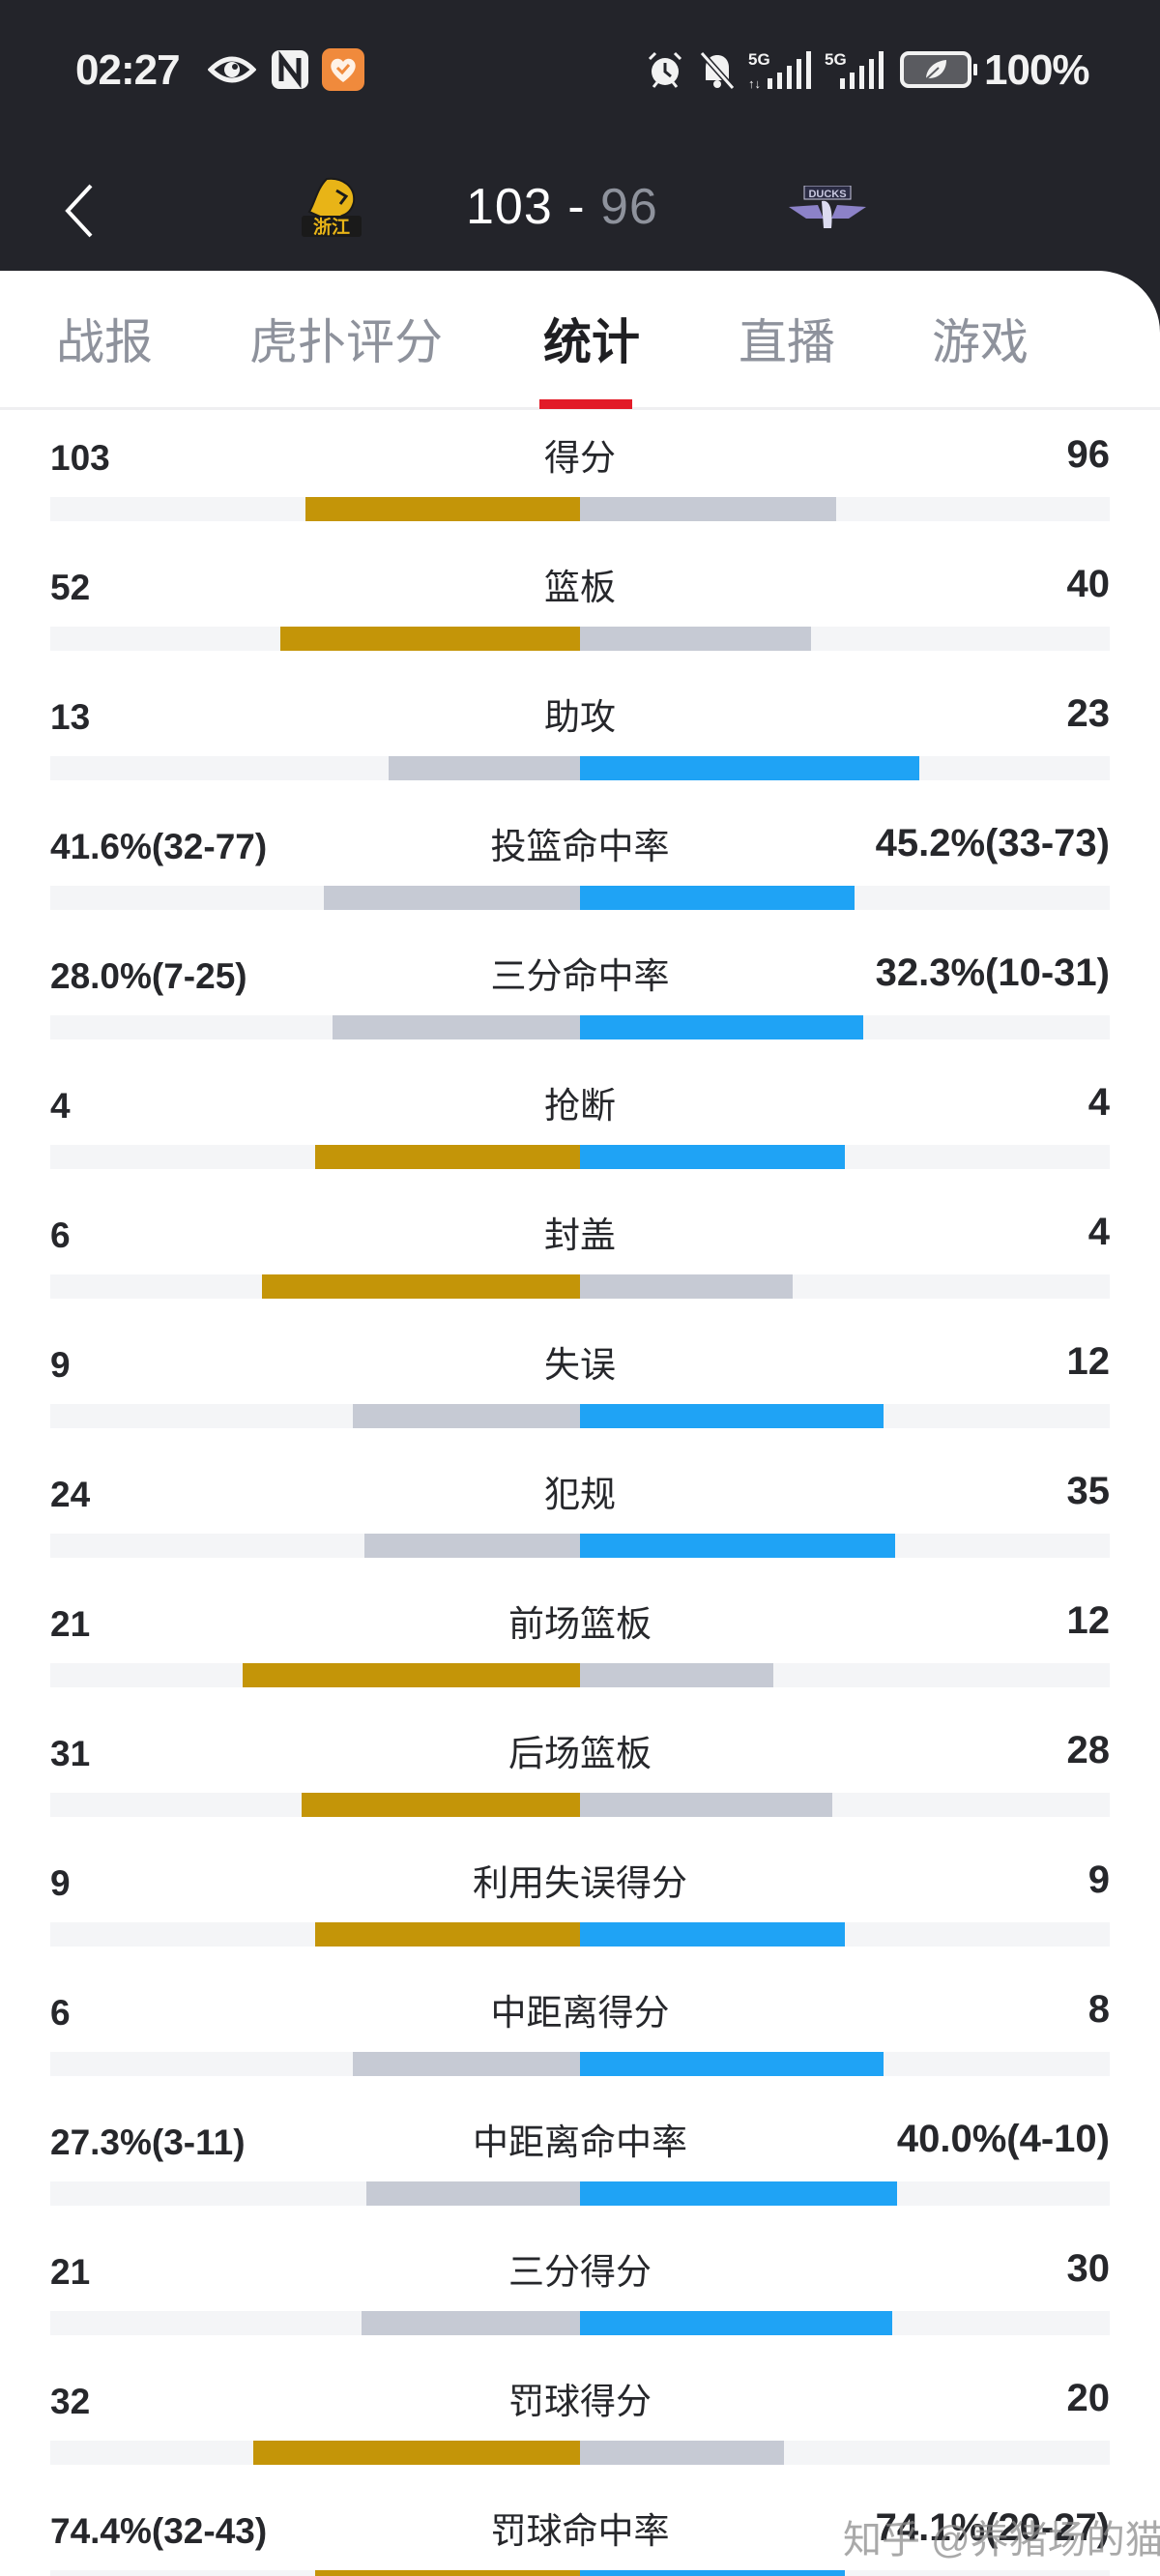 This screenshot has width=1160, height=2576. What do you see at coordinates (70, 587) in the screenshot?
I see `home-stat-value: 52` at bounding box center [70, 587].